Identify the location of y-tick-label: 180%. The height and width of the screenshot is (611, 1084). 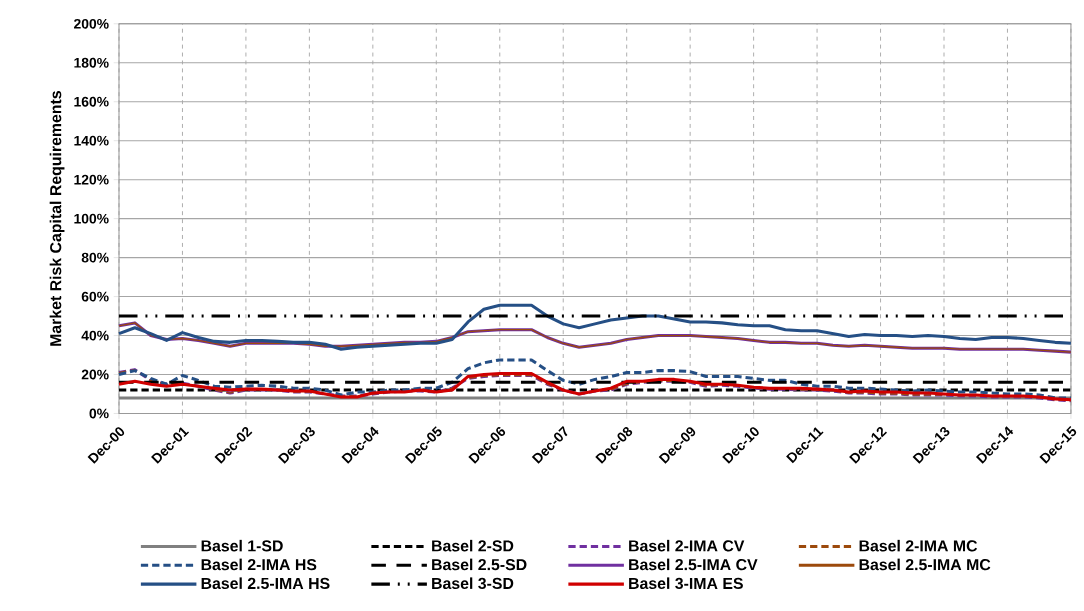
(91, 62).